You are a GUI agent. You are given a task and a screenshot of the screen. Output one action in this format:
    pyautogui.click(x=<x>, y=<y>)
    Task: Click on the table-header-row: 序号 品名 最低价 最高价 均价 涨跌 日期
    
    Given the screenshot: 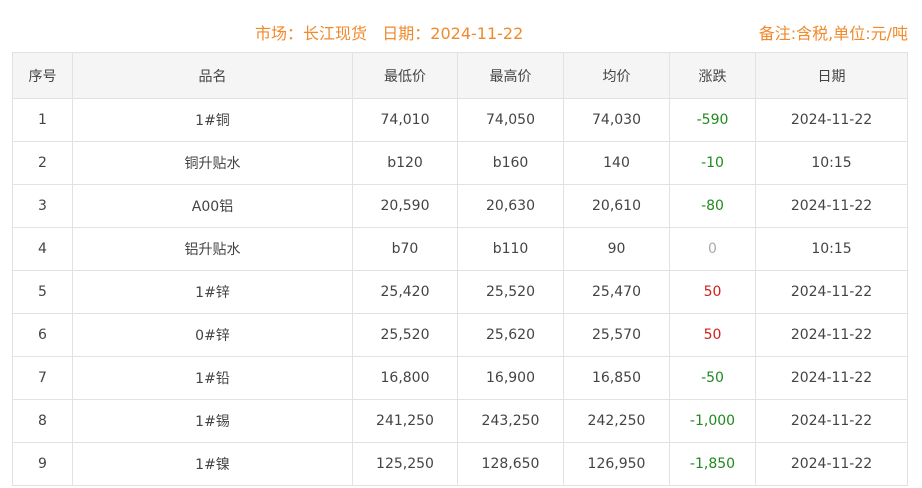 What is the action you would take?
    pyautogui.click(x=460, y=75)
    